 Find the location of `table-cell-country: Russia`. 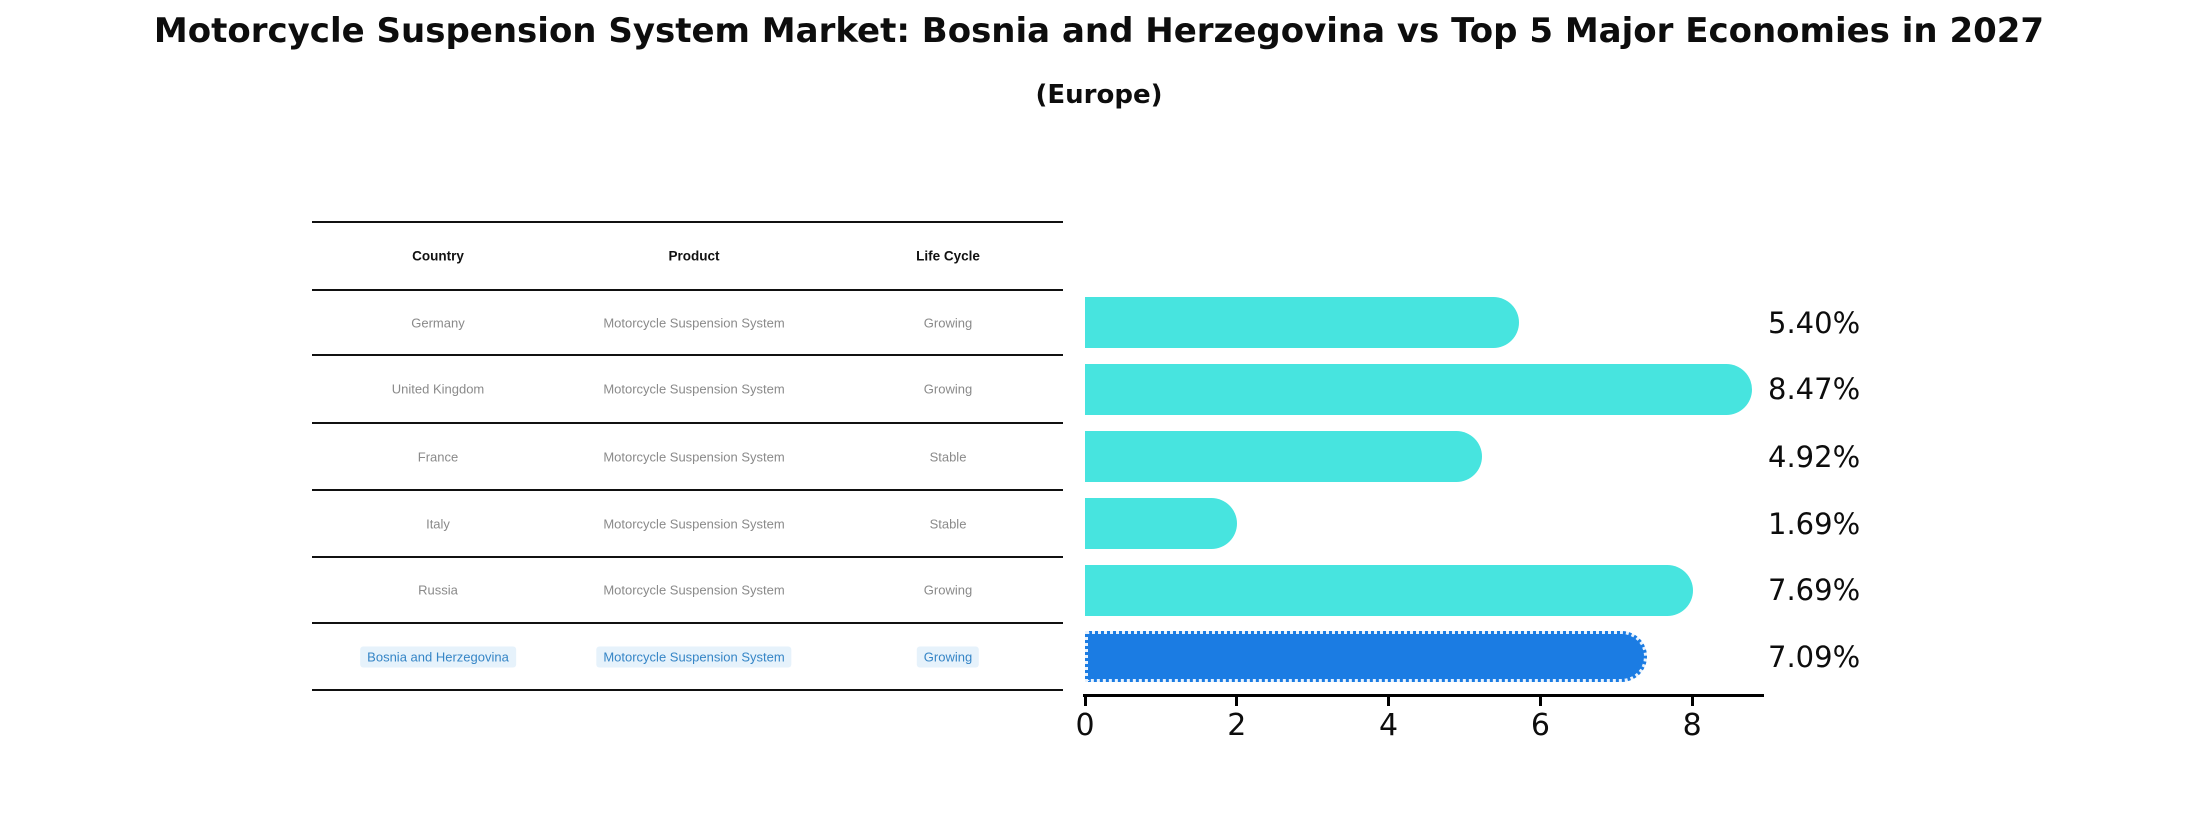

table-cell-country: Russia is located at coordinates (438, 590).